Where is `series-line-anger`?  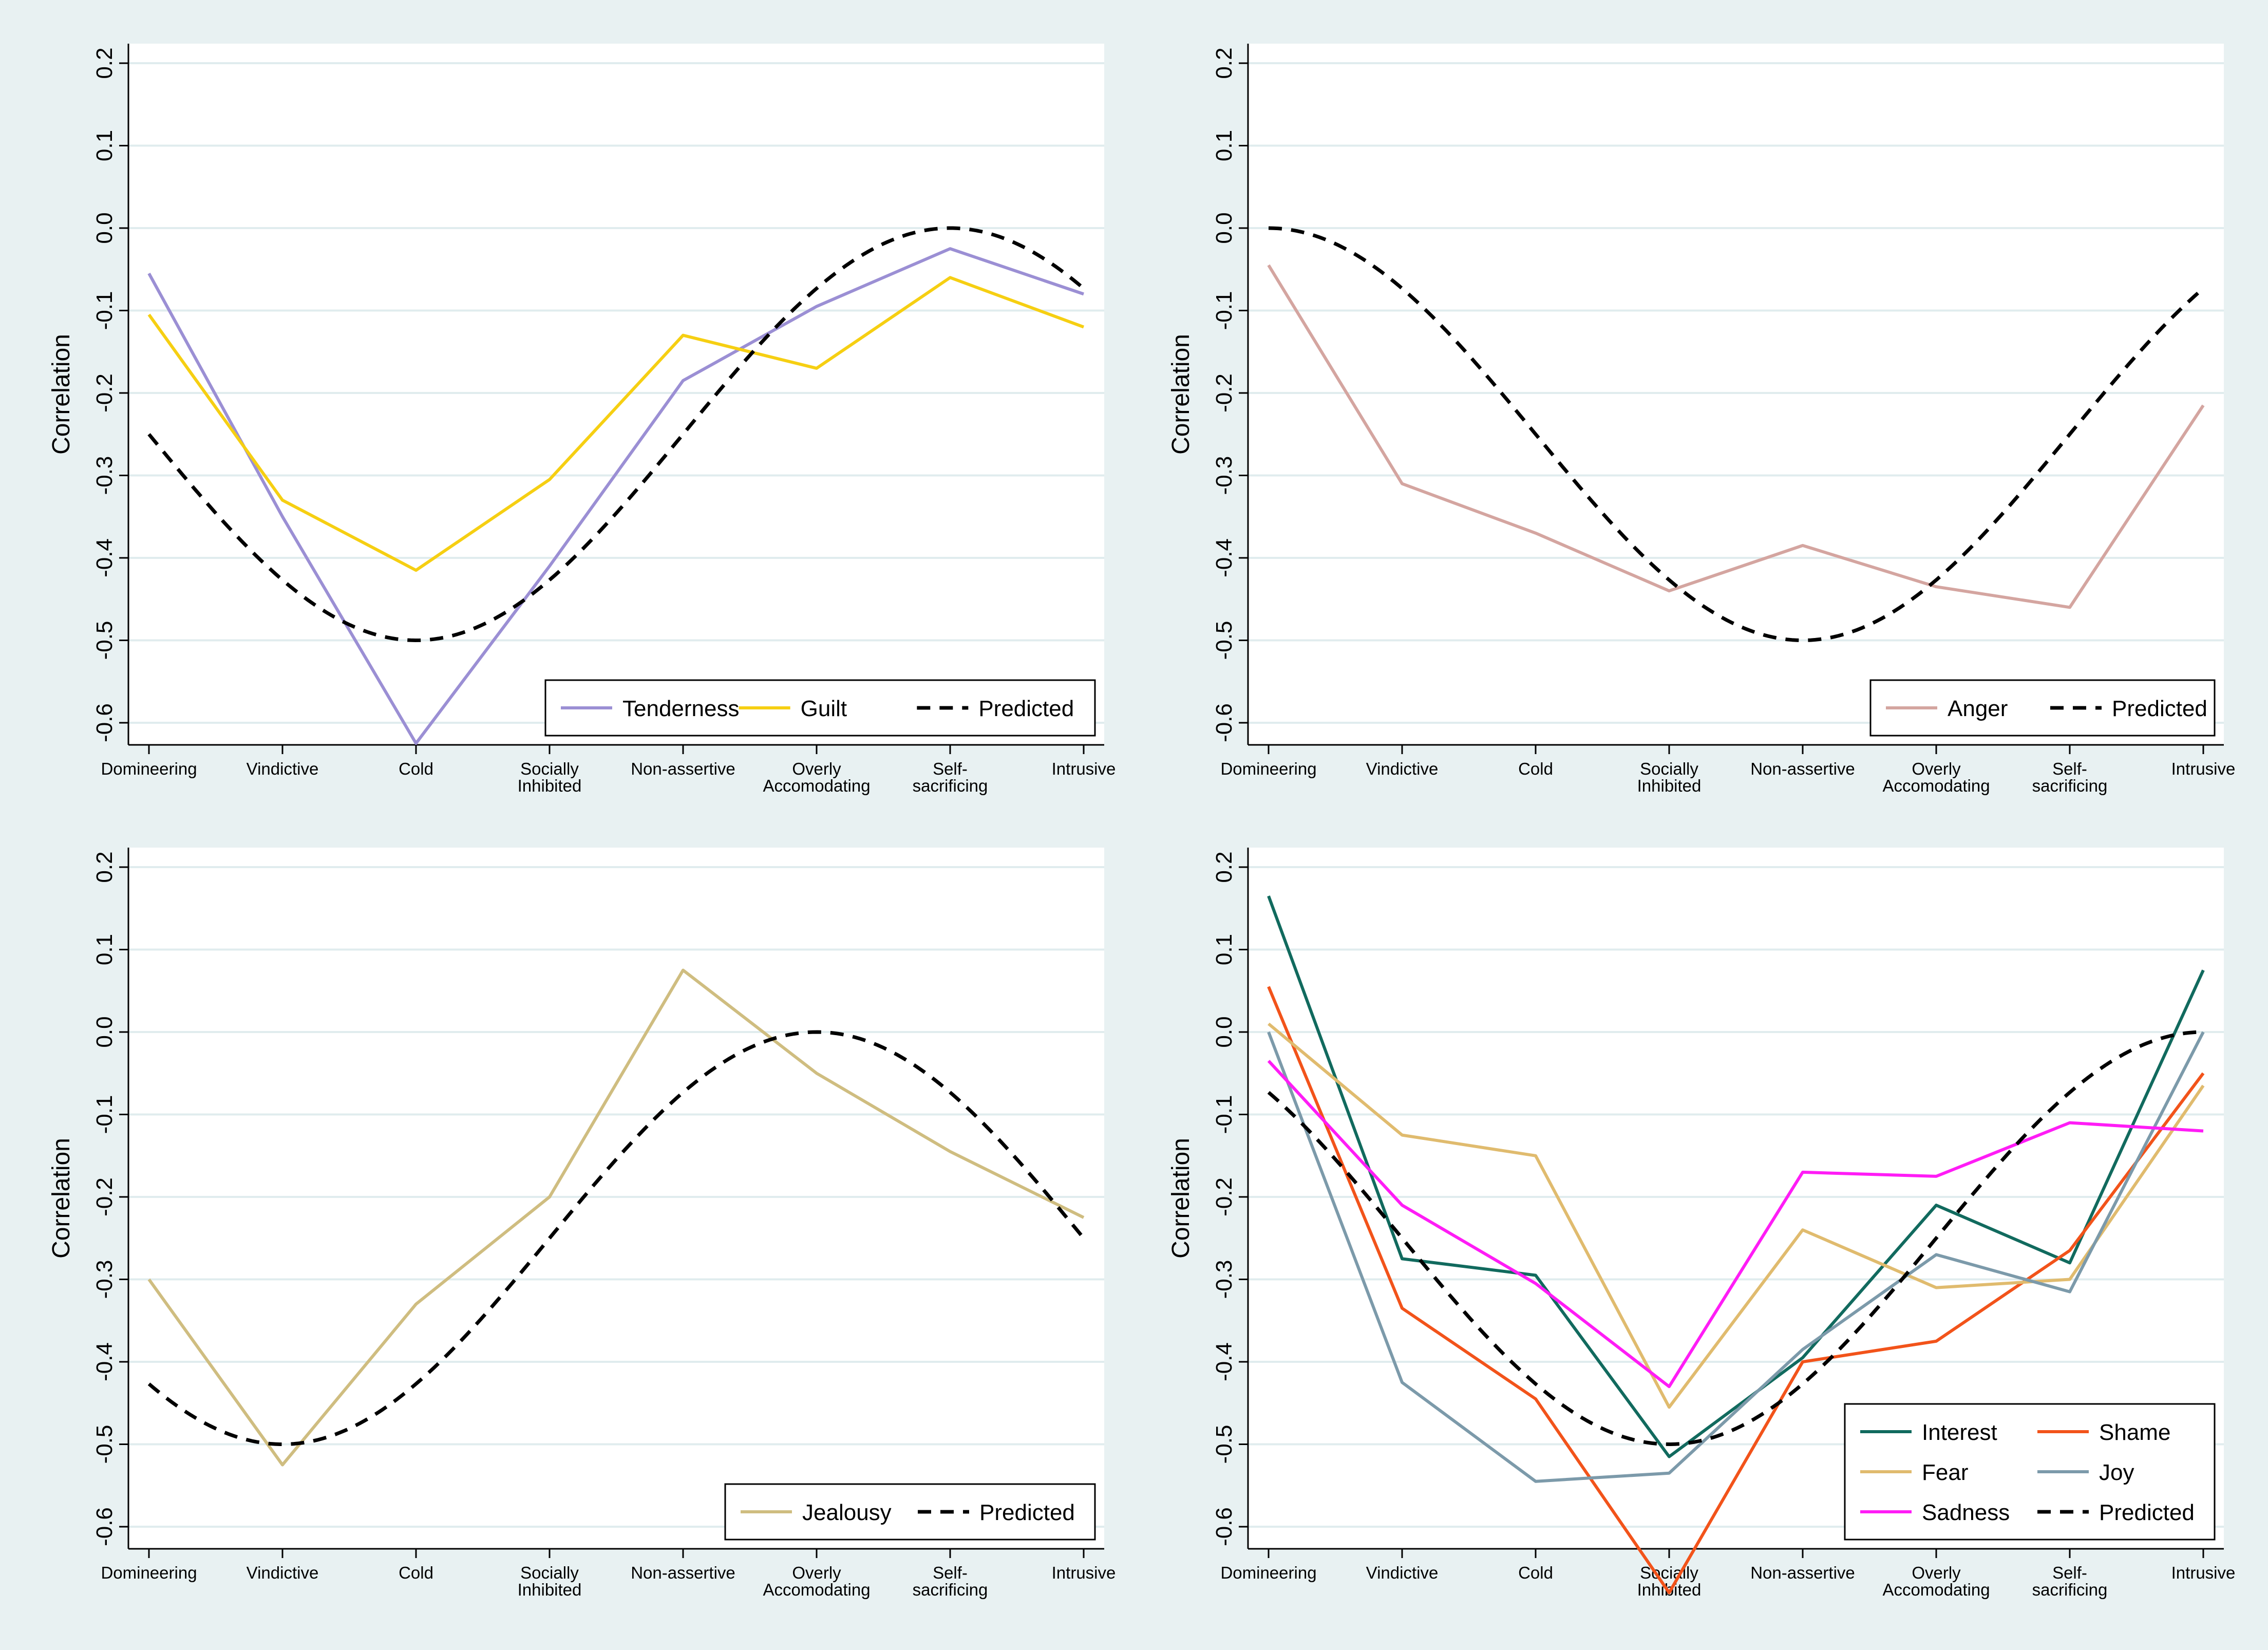
series-line-anger is located at coordinates (1736, 437).